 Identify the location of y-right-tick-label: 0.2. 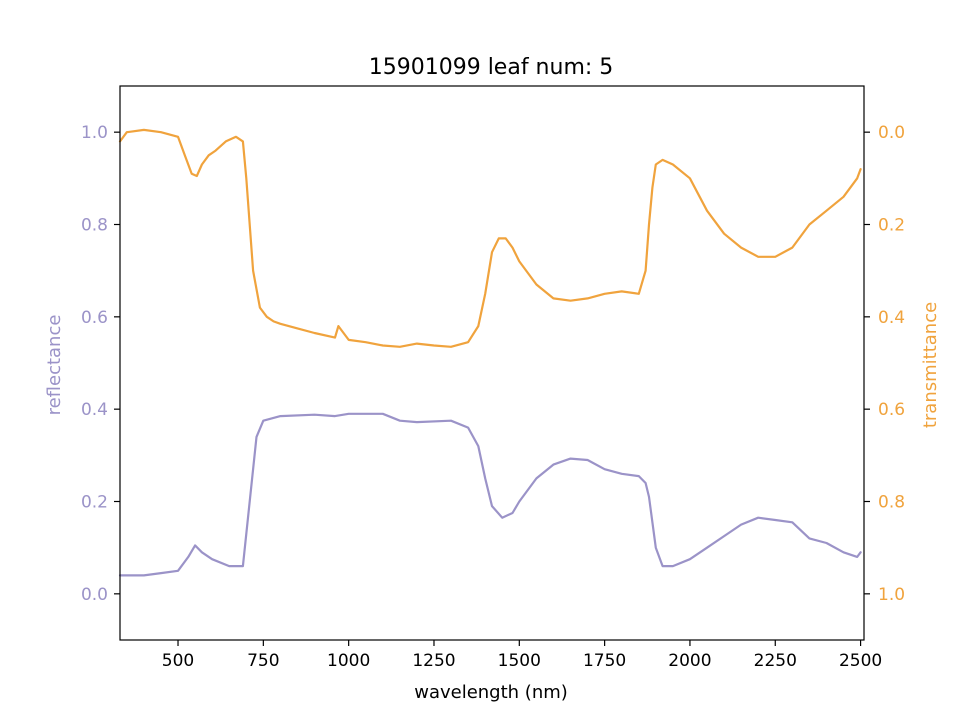
(891, 226).